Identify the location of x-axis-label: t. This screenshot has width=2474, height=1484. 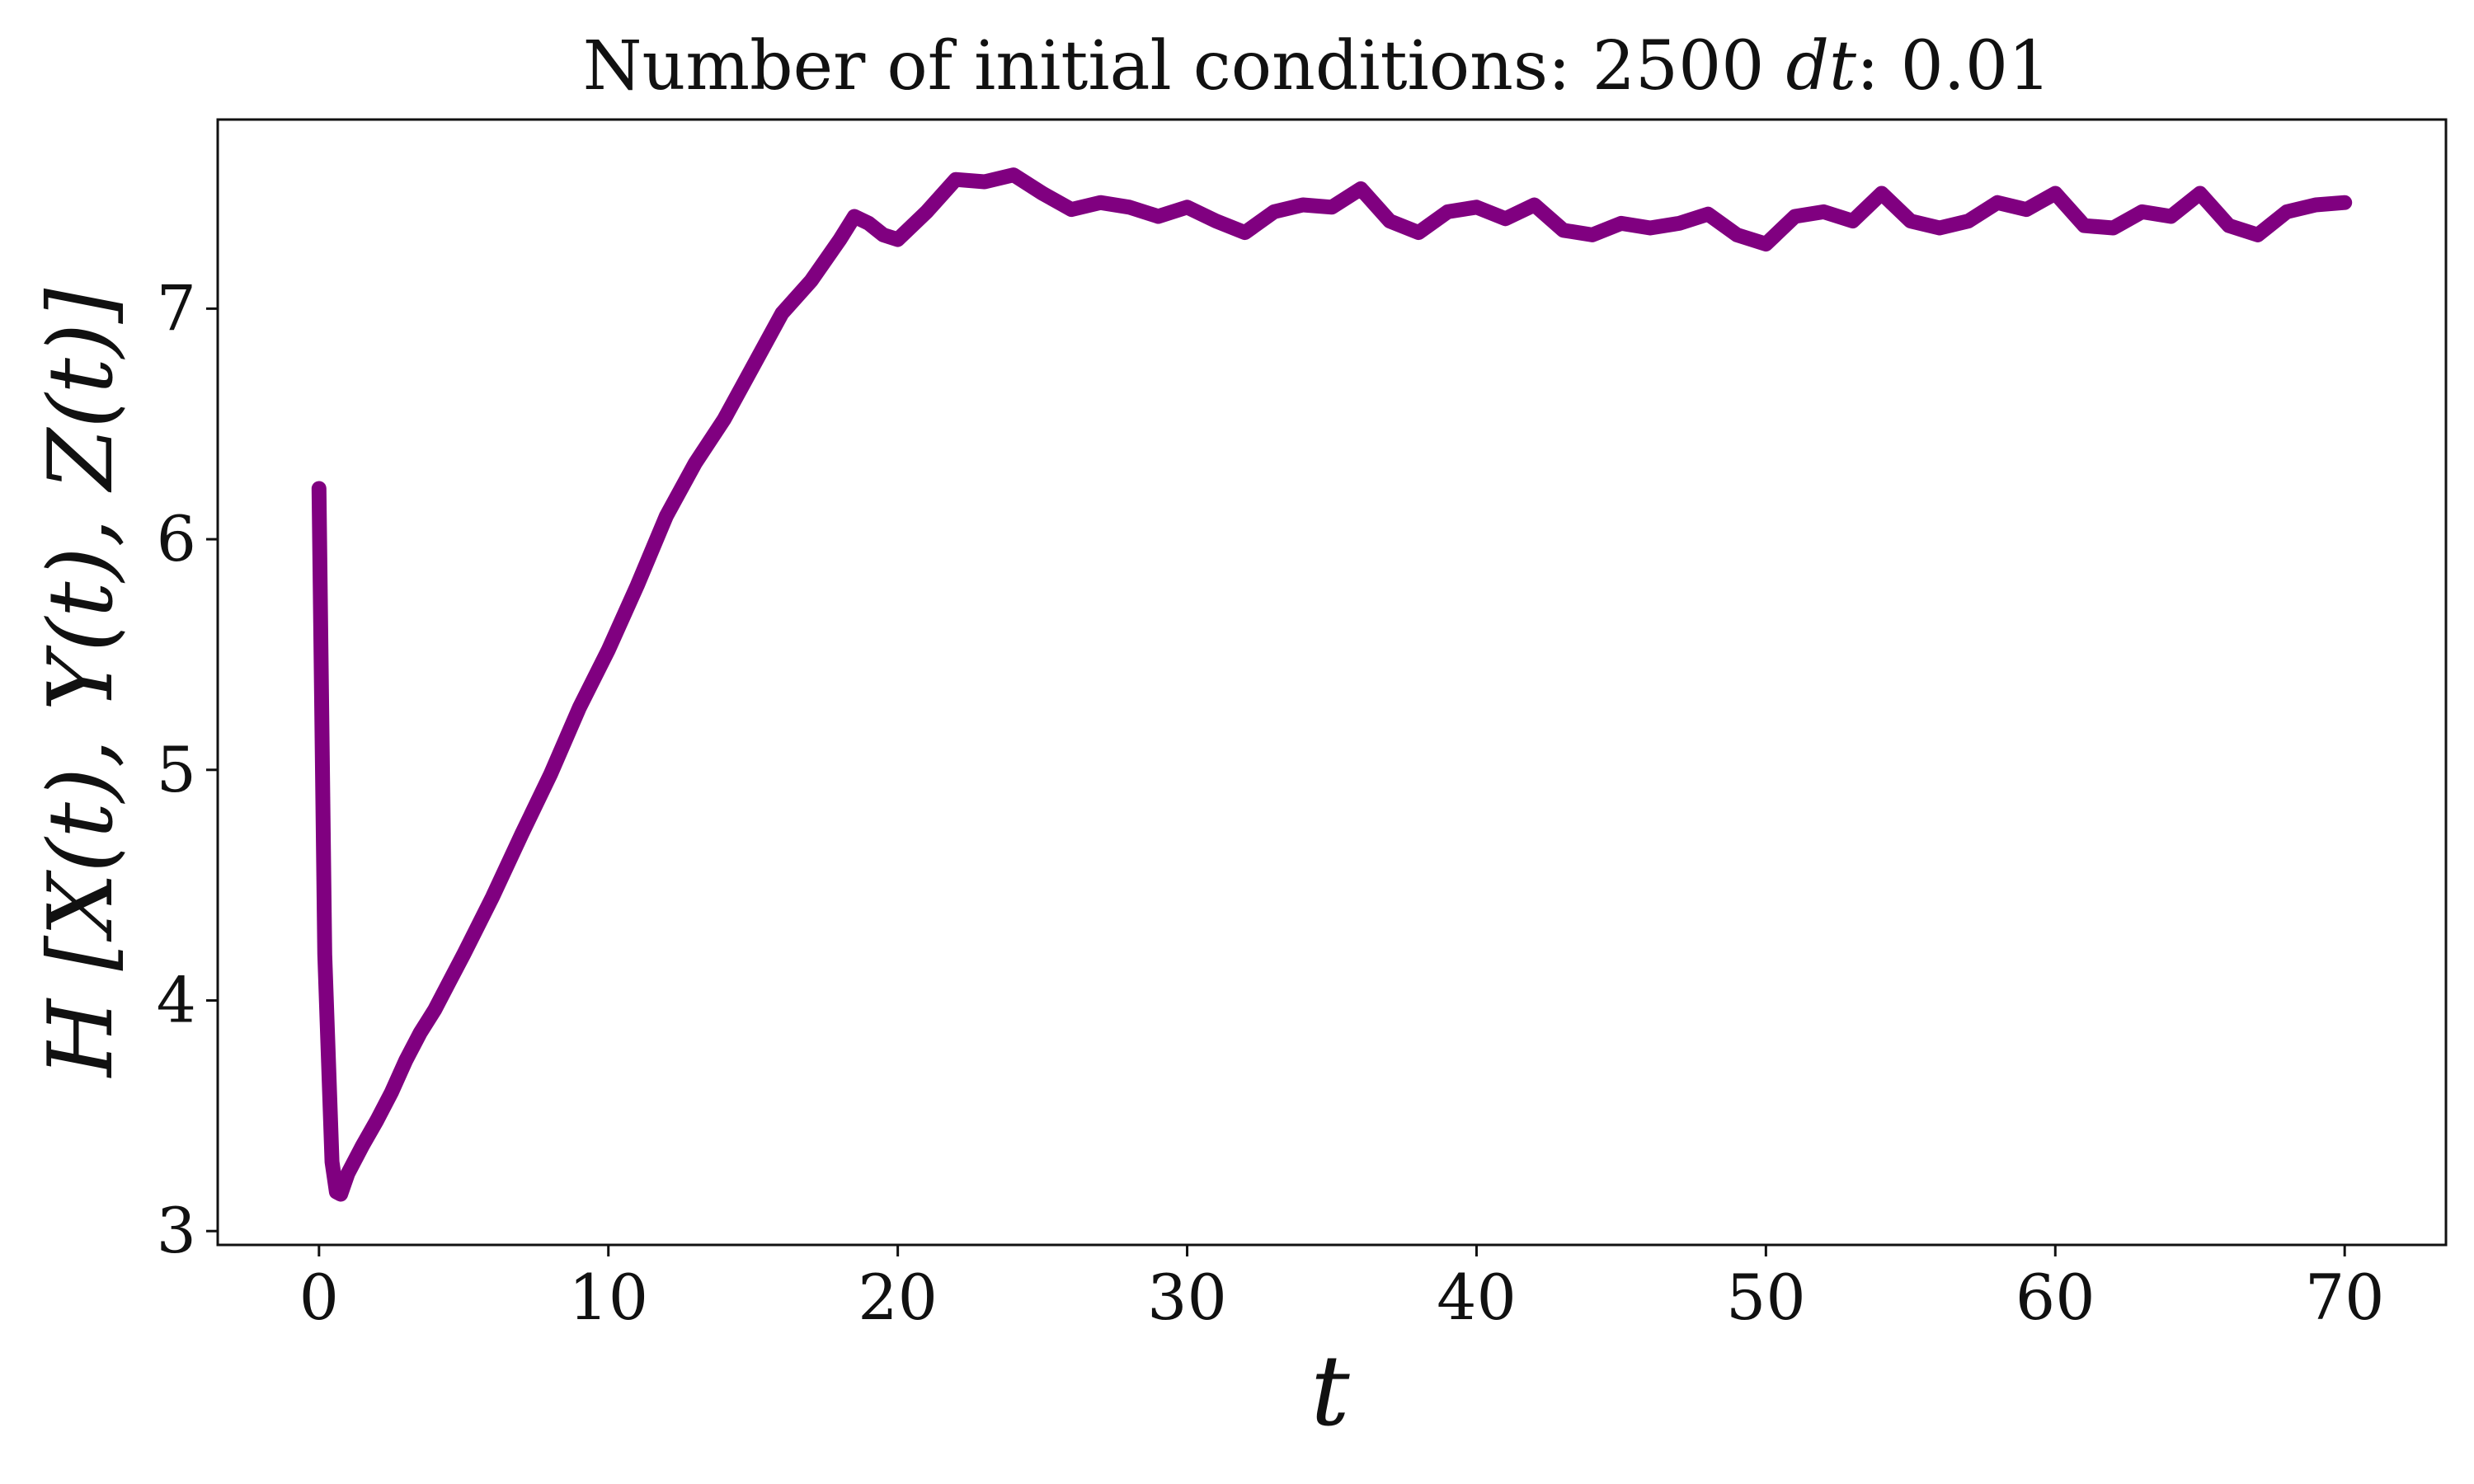
(1330, 1391).